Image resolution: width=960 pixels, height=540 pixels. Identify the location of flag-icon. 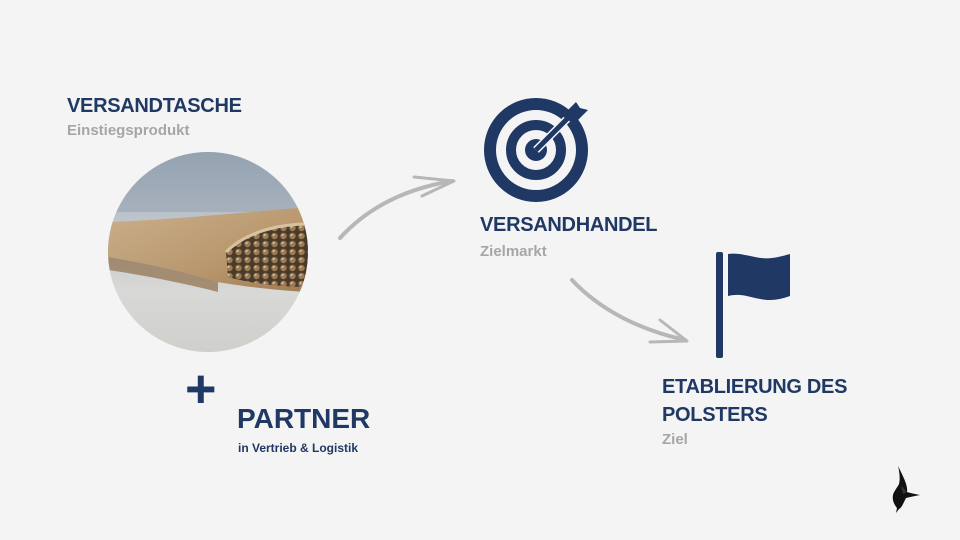
(752, 306).